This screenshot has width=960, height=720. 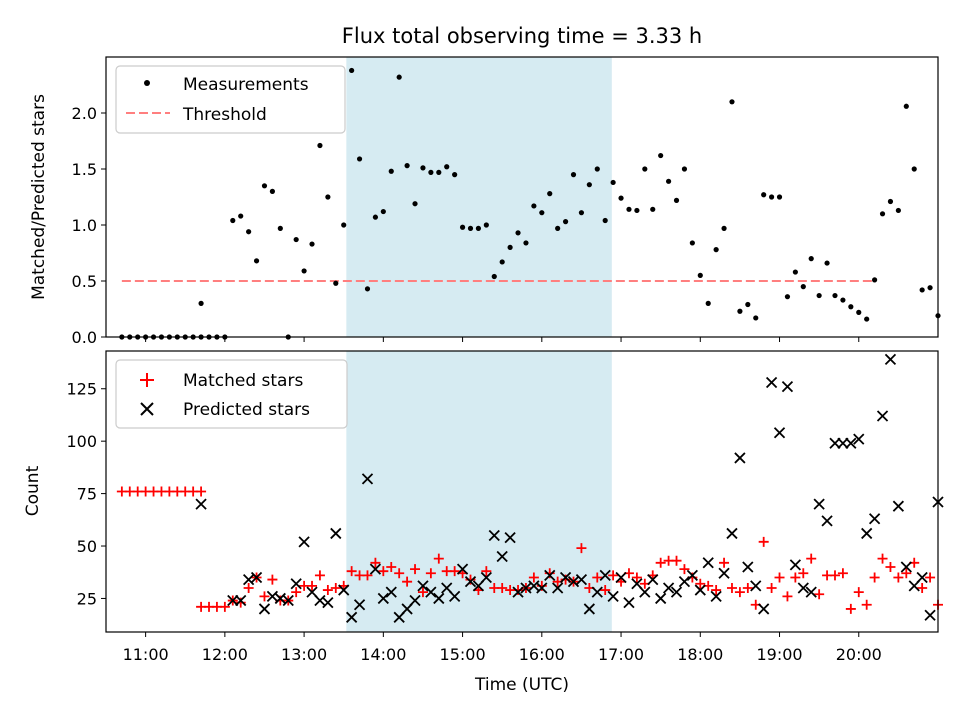 What do you see at coordinates (463, 654) in the screenshot?
I see `x-tick-label: 15:00` at bounding box center [463, 654].